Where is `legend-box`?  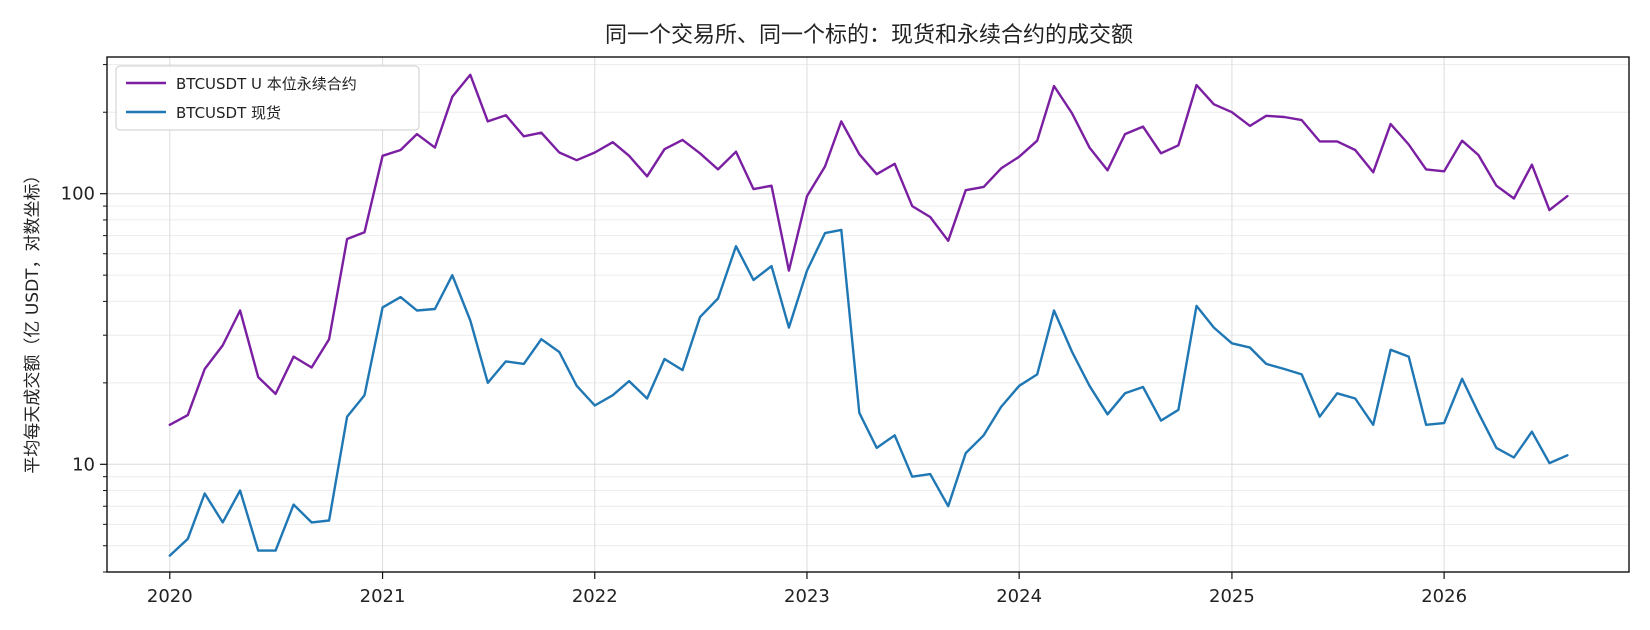
legend-box is located at coordinates (267, 98).